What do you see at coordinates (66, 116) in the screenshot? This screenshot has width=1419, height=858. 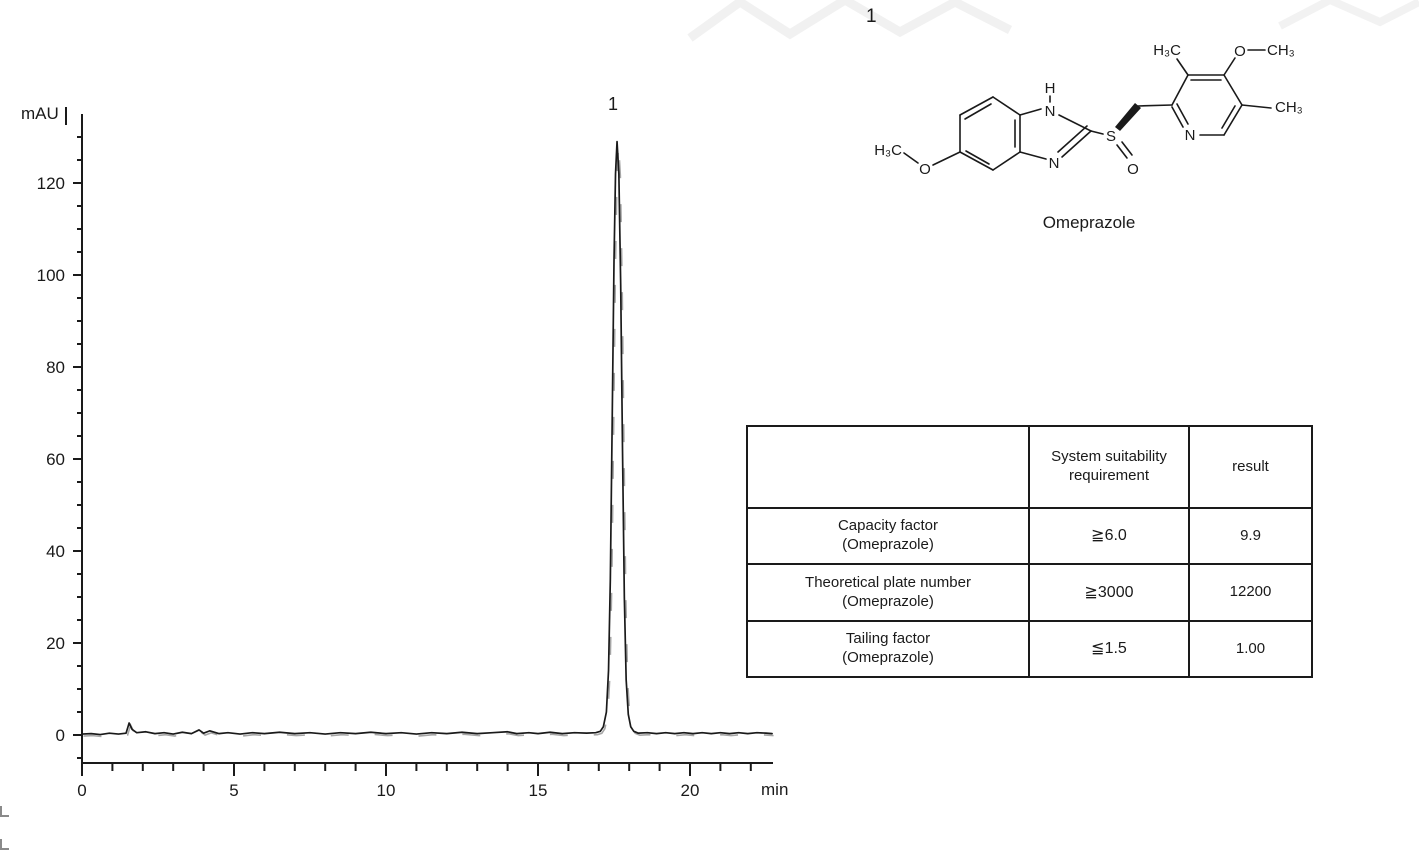 I see `y-axis-cap-mark` at bounding box center [66, 116].